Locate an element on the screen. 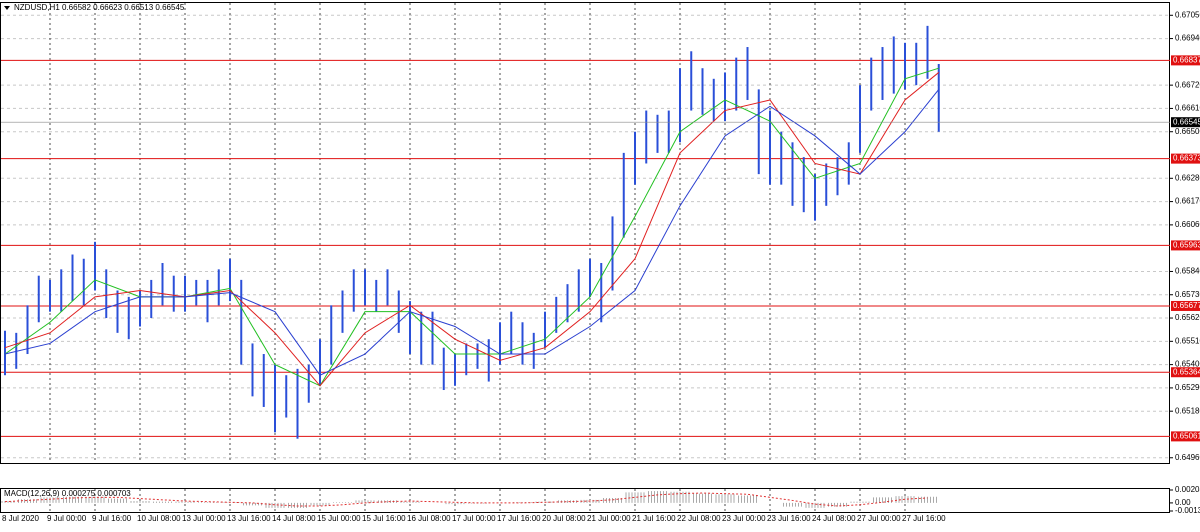 This screenshot has height=532, width=1200. last-price-label: 0.66545 is located at coordinates (1186, 121).